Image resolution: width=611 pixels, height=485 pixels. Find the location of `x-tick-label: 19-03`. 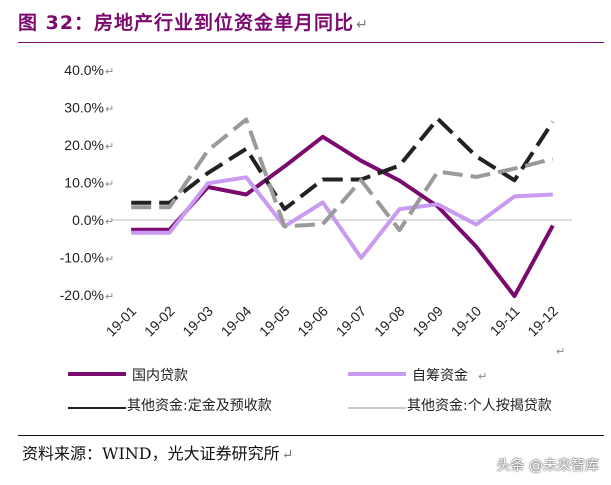

x-tick-label: 19-03 is located at coordinates (197, 321).